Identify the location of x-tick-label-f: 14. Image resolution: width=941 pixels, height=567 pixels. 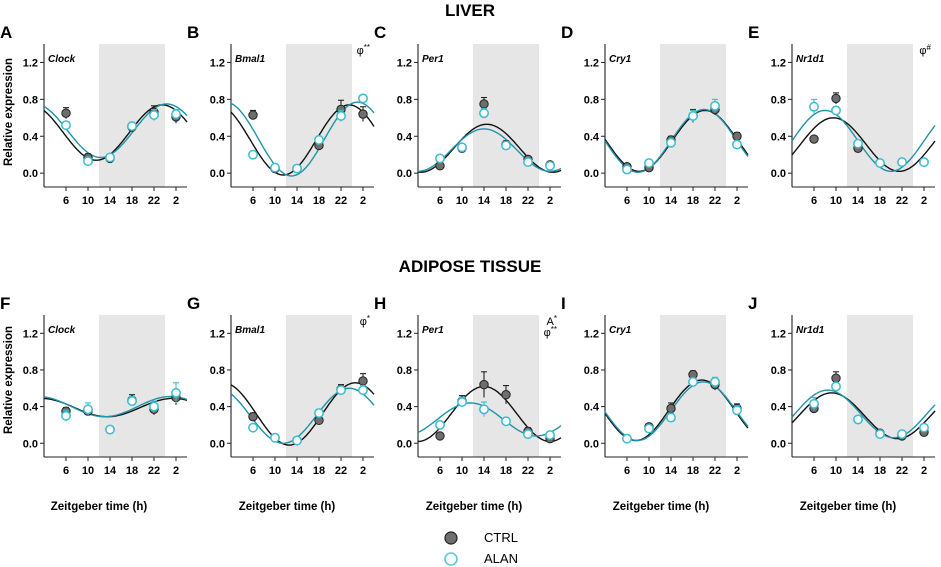
(110, 471).